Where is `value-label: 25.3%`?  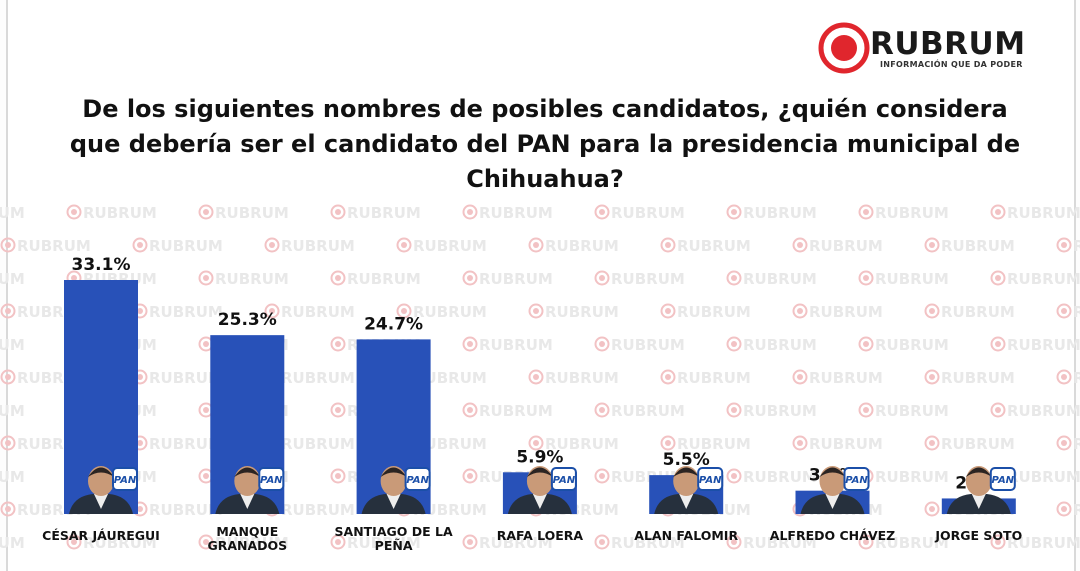
value-label: 25.3% is located at coordinates (247, 320).